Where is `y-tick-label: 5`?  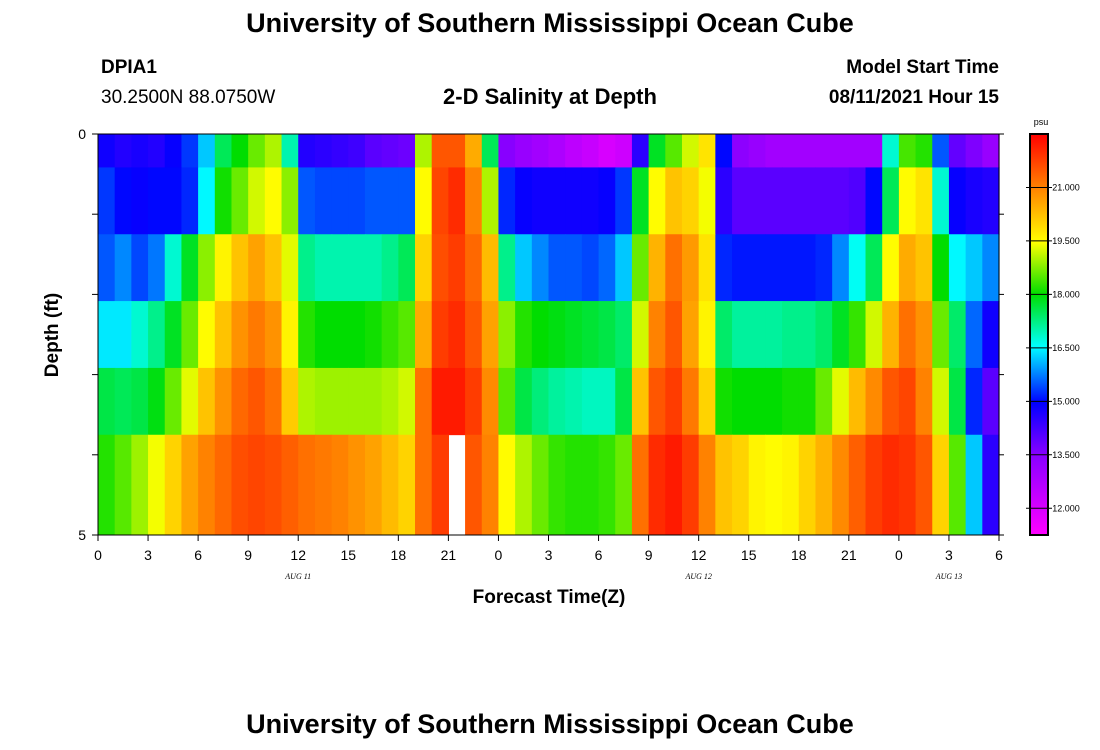 y-tick-label: 5 is located at coordinates (82, 535).